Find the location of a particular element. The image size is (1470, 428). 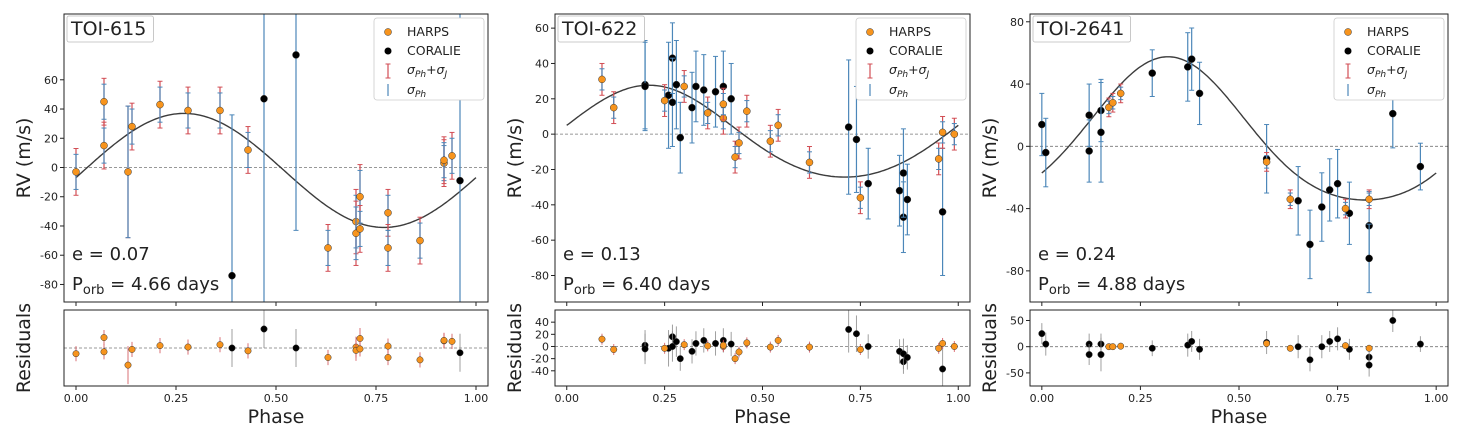

x-axis-label: Phase is located at coordinates (1239, 417).